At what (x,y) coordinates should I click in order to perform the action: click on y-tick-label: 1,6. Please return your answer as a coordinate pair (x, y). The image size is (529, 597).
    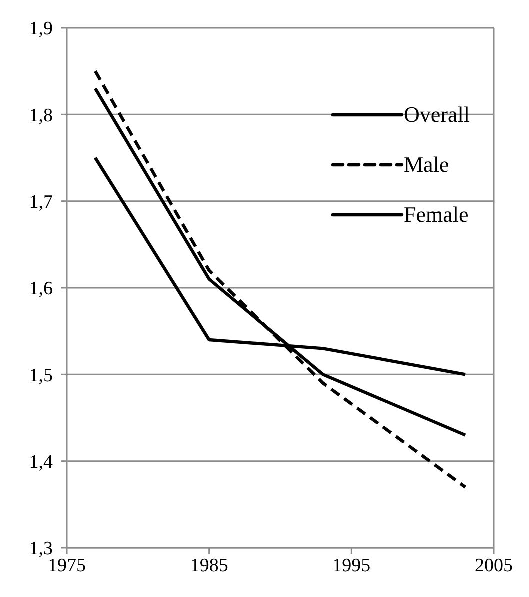
    Looking at the image, I should click on (41, 289).